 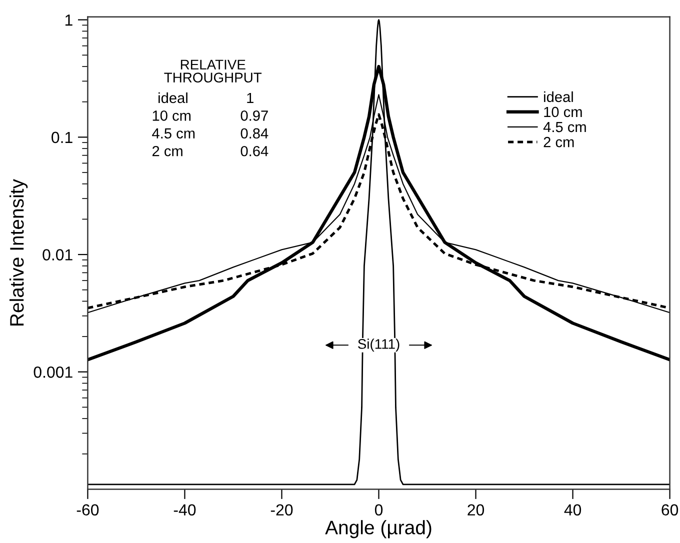 I want to click on annotation: RELATIVE THROUGHPUT, so click(x=213, y=71).